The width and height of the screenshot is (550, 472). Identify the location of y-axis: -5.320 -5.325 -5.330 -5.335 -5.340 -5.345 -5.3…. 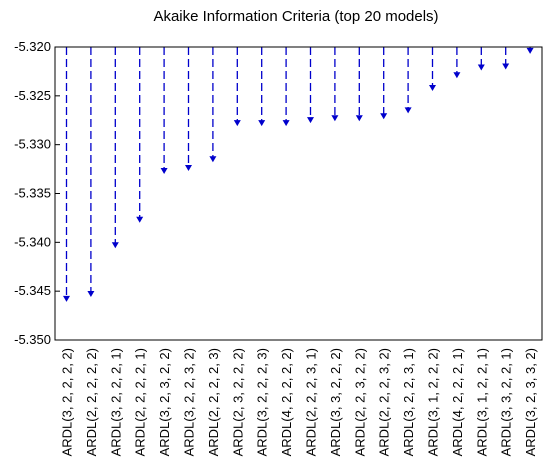
(37, 193).